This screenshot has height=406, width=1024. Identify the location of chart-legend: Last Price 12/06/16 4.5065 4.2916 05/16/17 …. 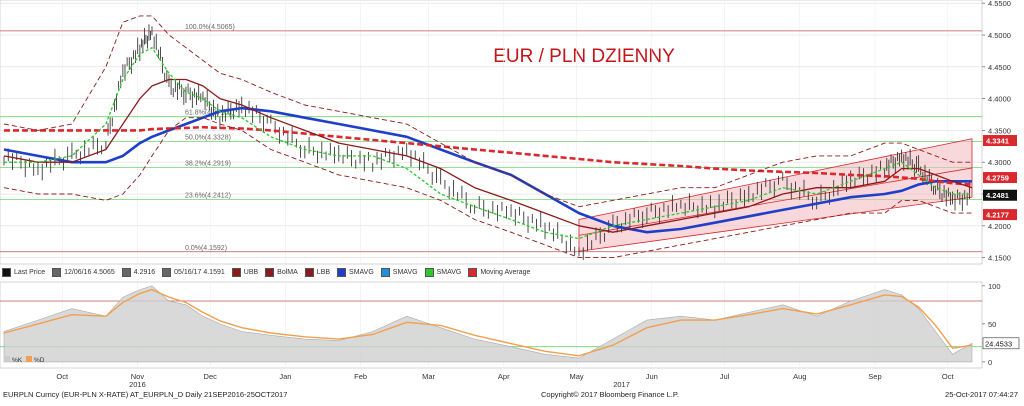
(492, 272).